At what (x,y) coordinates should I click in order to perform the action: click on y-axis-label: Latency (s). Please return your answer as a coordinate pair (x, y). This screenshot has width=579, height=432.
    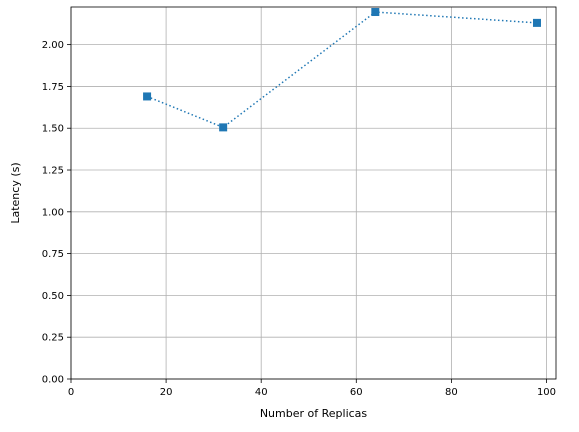
    Looking at the image, I should click on (15, 192).